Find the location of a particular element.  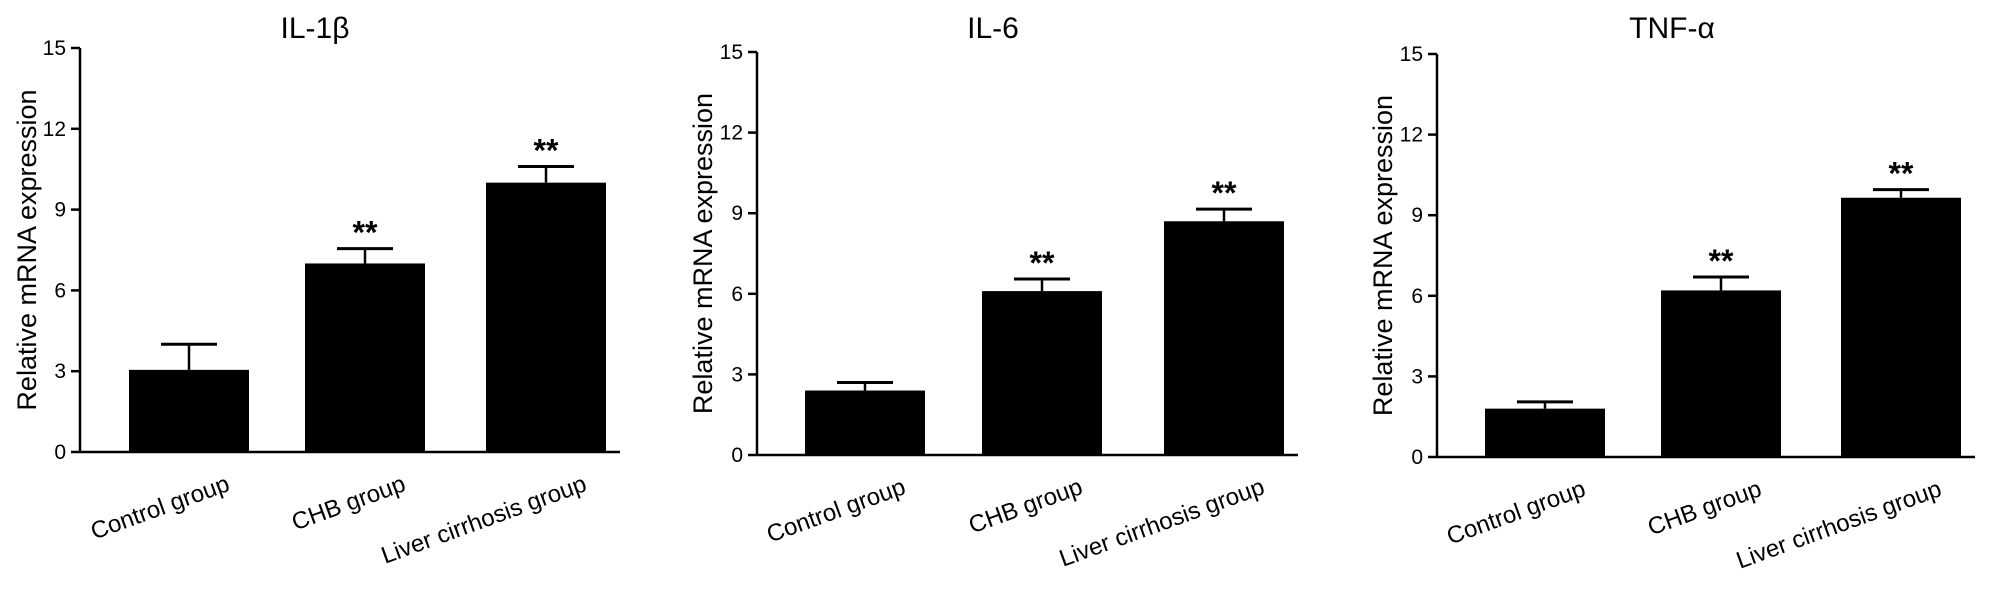

chart-title: IL-6 is located at coordinates (993, 28).